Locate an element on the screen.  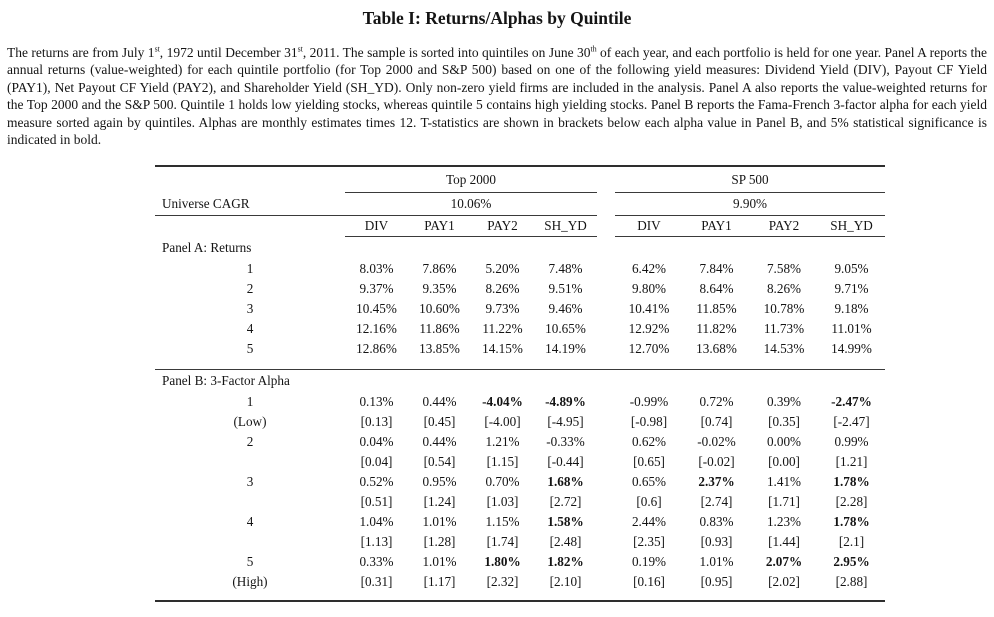
tstat-value: [0.16] is located at coordinates (649, 581).